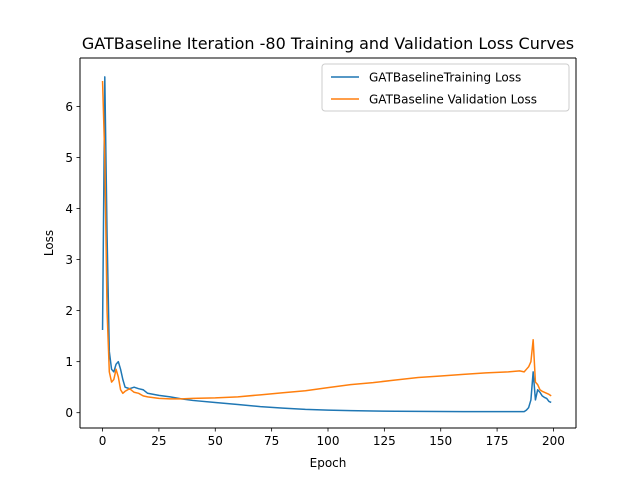 The image size is (640, 480). What do you see at coordinates (49, 243) in the screenshot?
I see `y-axis-label: Loss` at bounding box center [49, 243].